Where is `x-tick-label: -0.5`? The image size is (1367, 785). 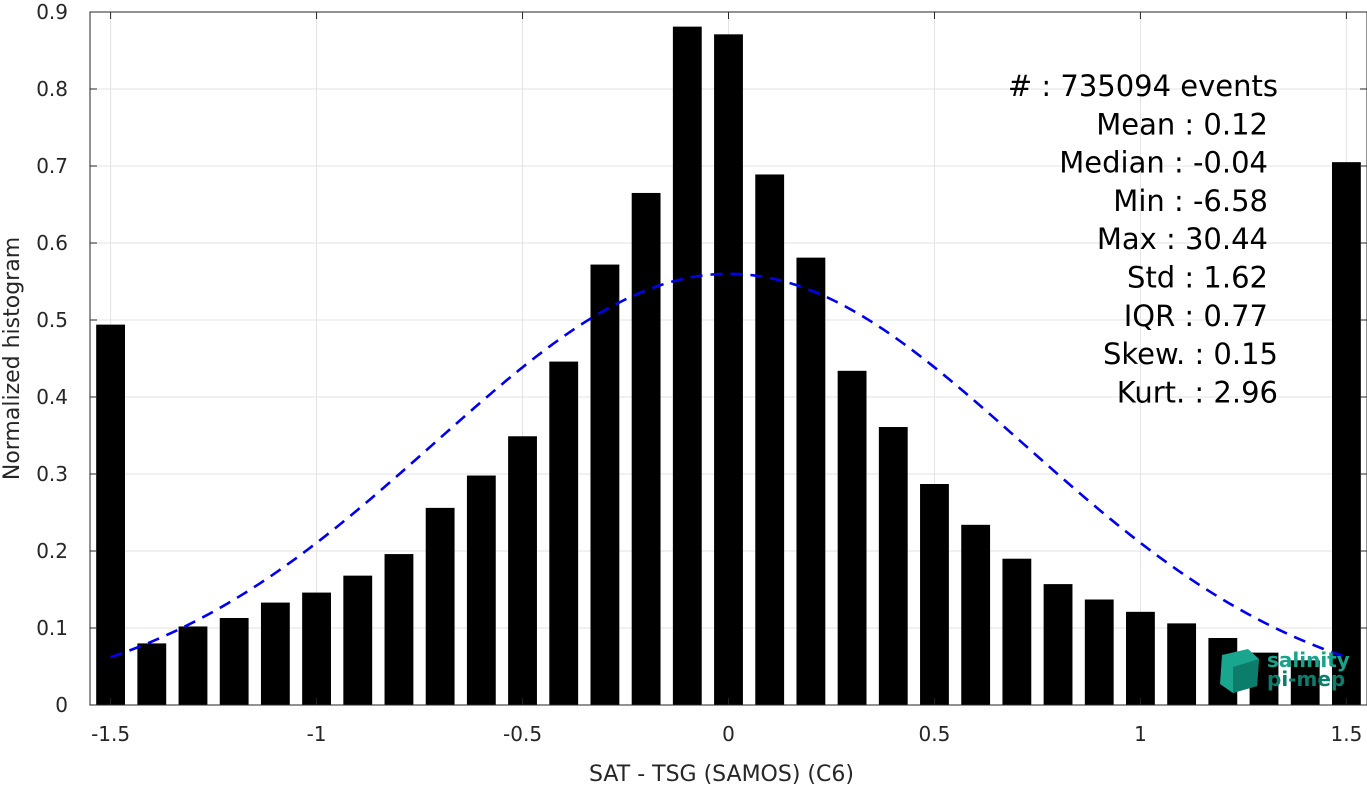
x-tick-label: -0.5 is located at coordinates (522, 734).